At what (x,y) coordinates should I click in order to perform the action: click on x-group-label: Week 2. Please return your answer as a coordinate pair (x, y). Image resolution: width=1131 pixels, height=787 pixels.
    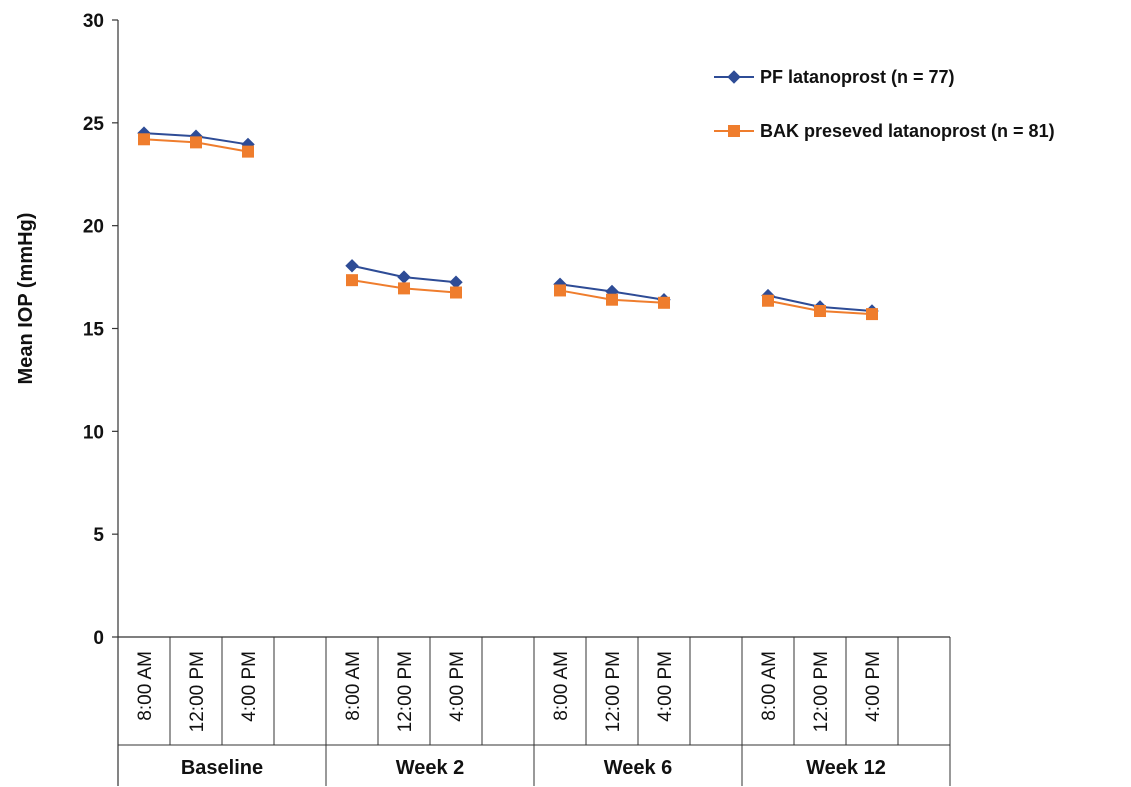
    Looking at the image, I should click on (430, 768).